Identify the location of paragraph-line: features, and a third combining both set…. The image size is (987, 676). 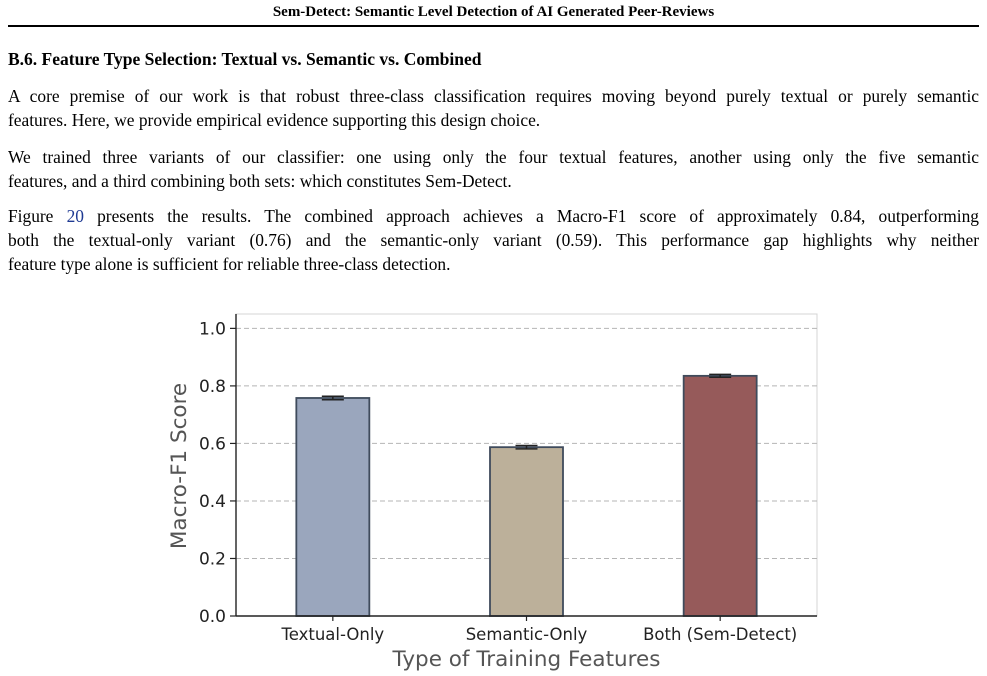
(260, 181).